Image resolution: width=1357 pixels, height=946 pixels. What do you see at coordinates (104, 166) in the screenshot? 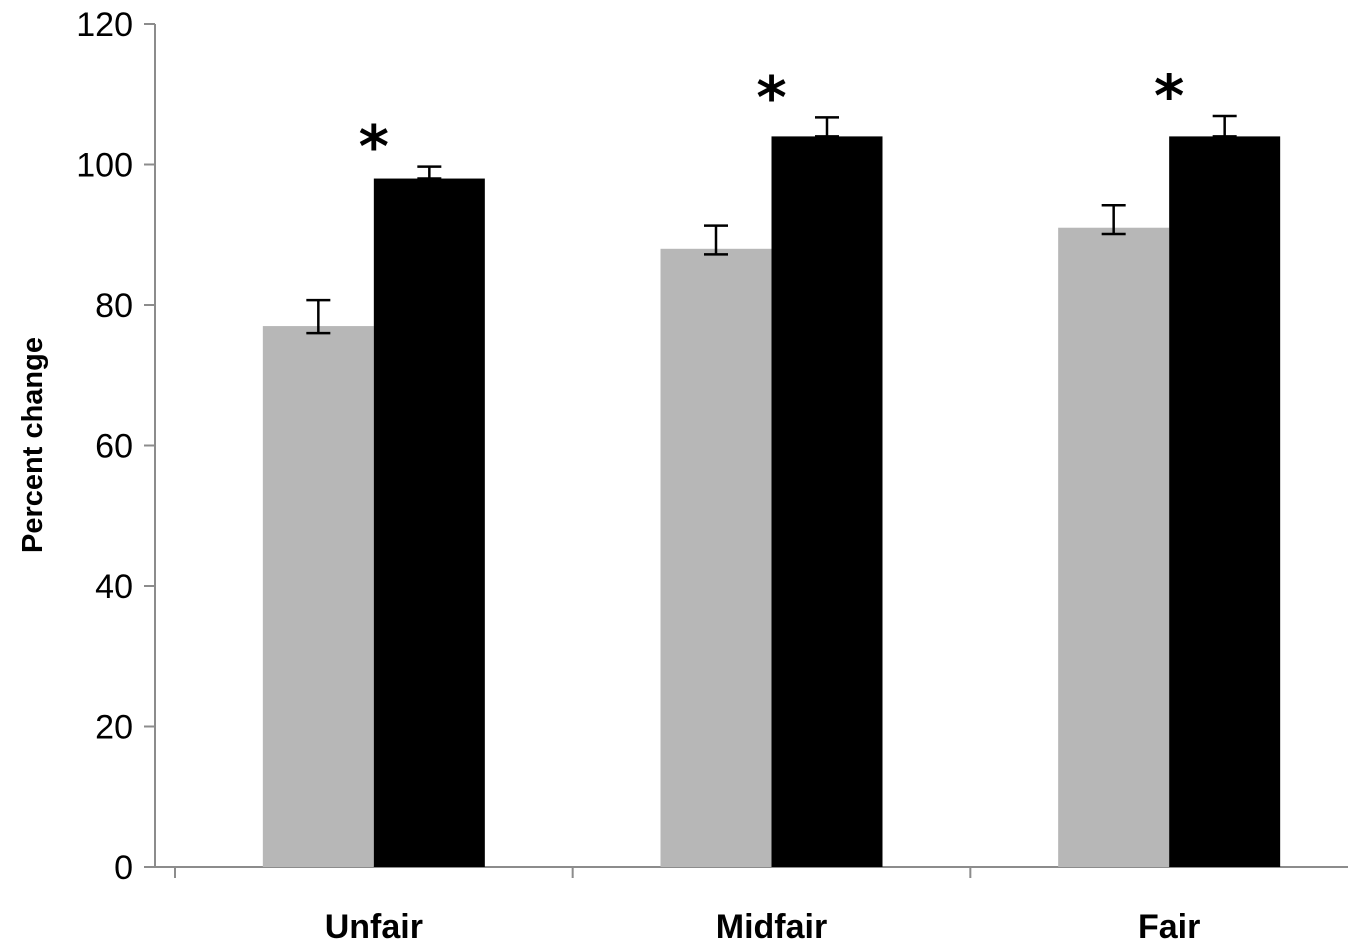
I see `y-tick-label: 100` at bounding box center [104, 166].